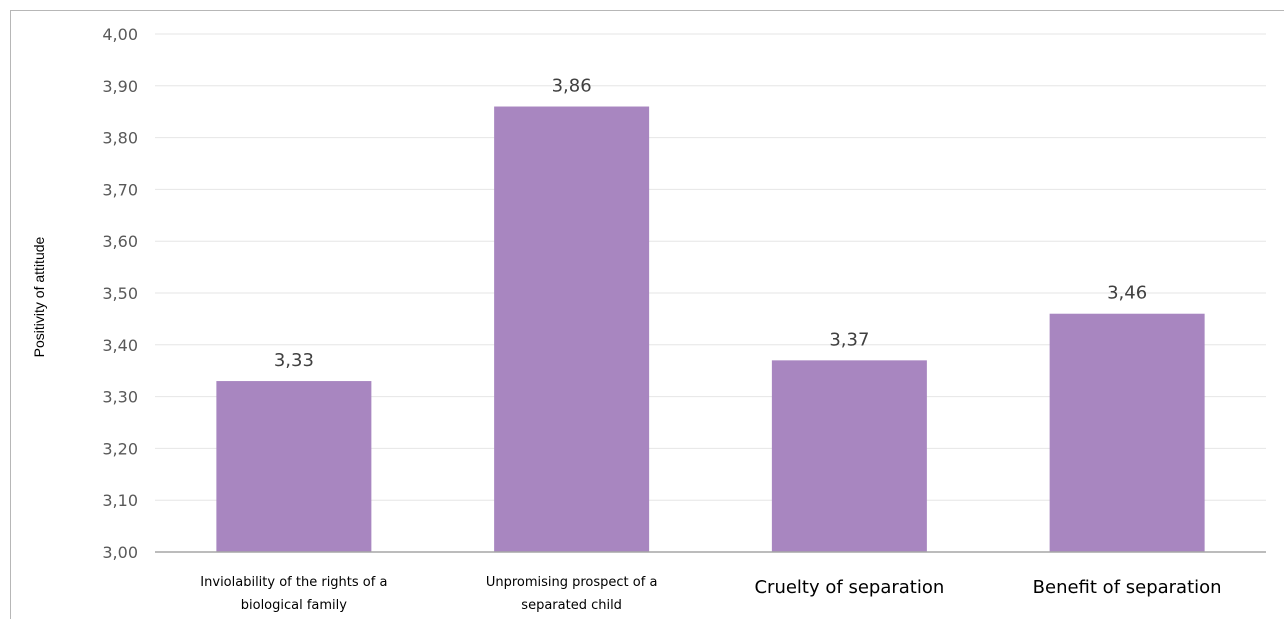 This screenshot has height=619, width=1284. Describe the element at coordinates (120, 500) in the screenshot. I see `y-tick-label: 3,10` at that location.